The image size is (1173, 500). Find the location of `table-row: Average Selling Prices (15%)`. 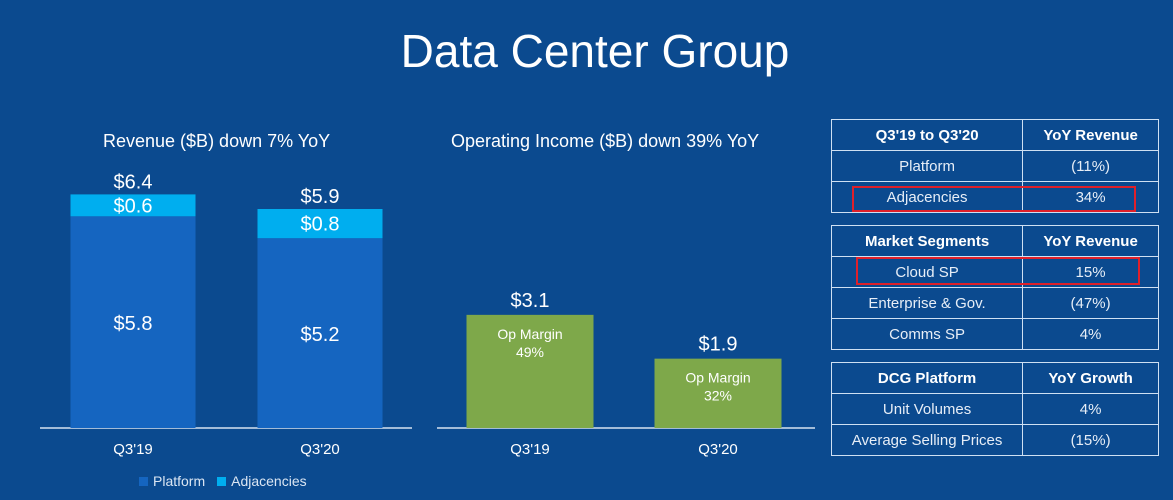

table-row: Average Selling Prices (15%) is located at coordinates (994, 440).